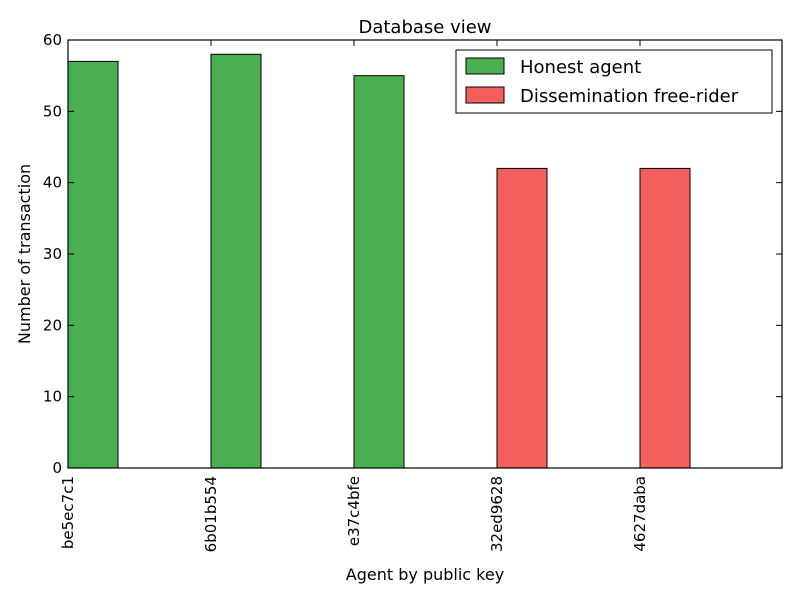 The height and width of the screenshot is (600, 800). I want to click on legend: Honest agent Dissemination free-rider, so click(614, 81).